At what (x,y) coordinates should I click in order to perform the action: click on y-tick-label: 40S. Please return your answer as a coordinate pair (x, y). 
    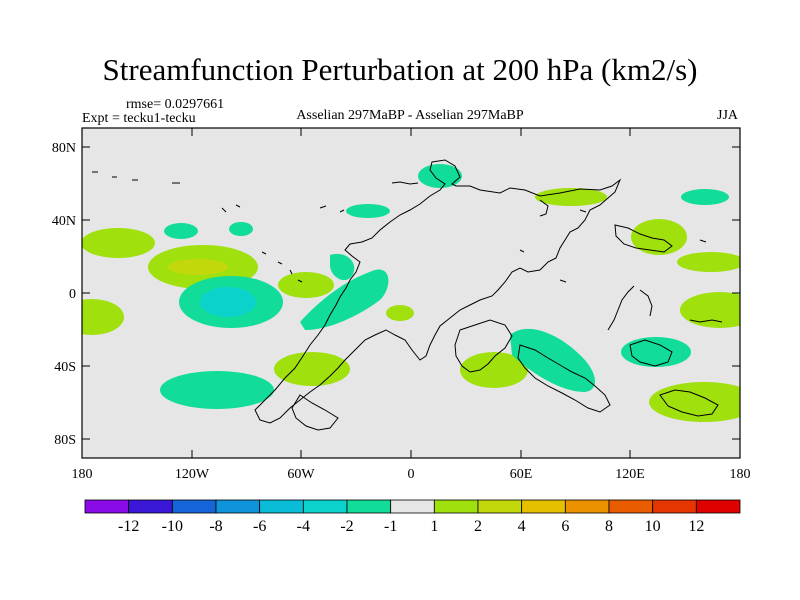
    Looking at the image, I should click on (65, 367).